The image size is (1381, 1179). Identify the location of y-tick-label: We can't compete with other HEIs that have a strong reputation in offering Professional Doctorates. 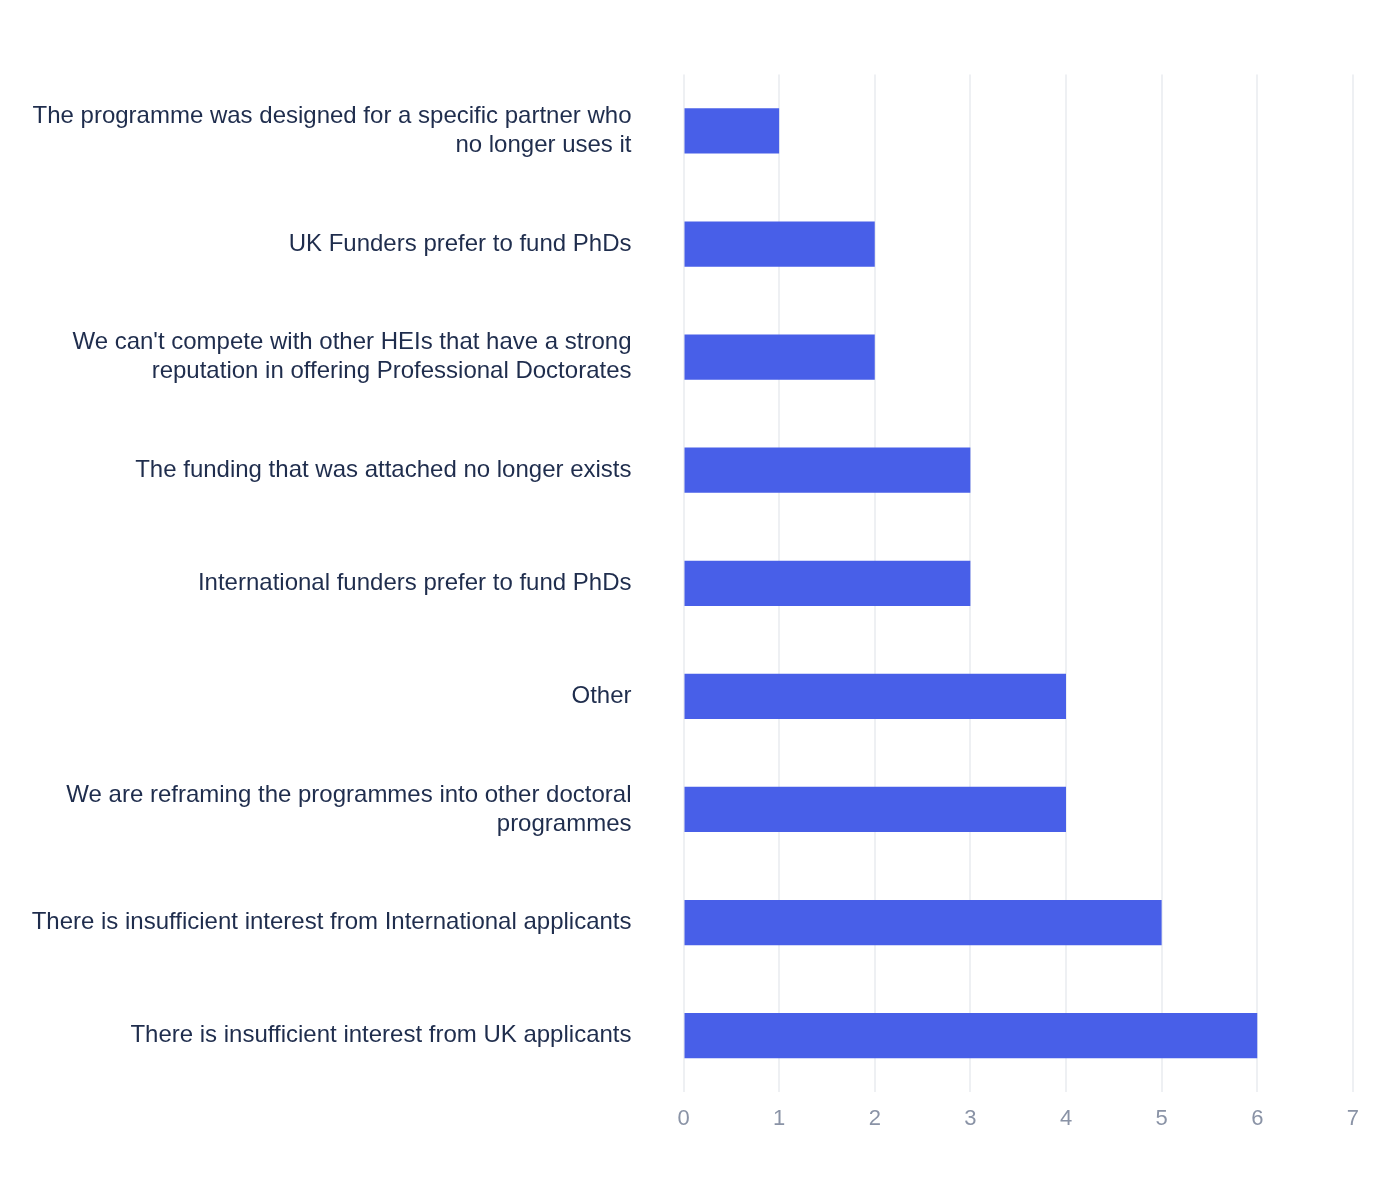
(352, 355).